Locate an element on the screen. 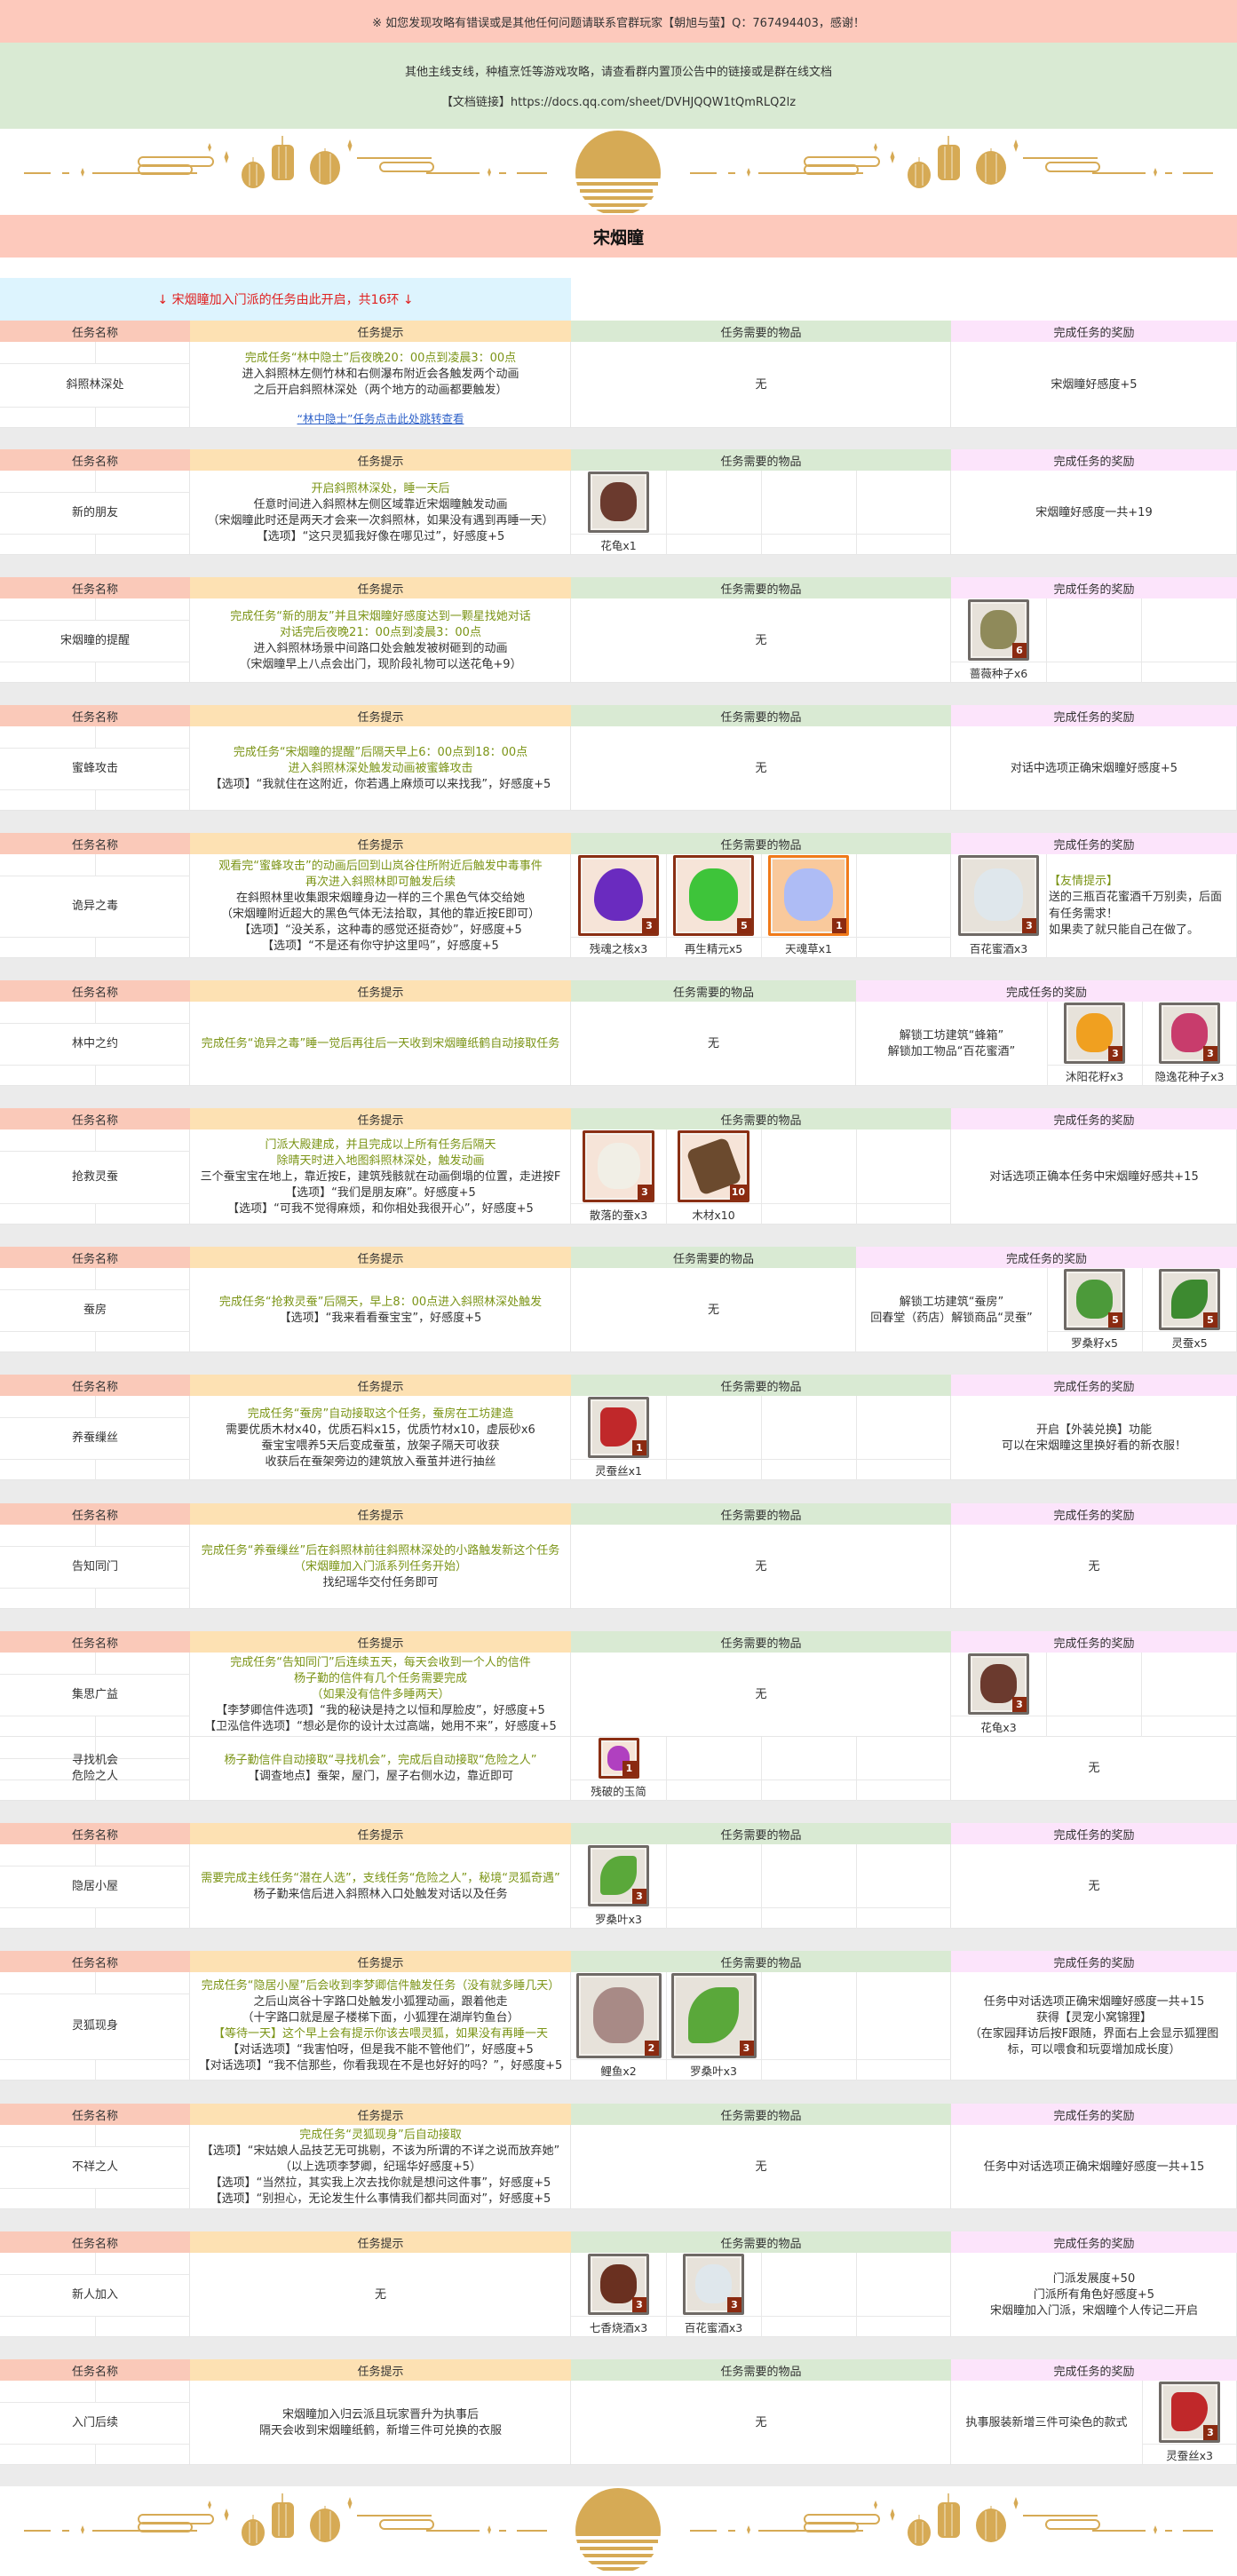 Image resolution: width=1237 pixels, height=2576 pixels. item-card: 2 is located at coordinates (618, 2016).